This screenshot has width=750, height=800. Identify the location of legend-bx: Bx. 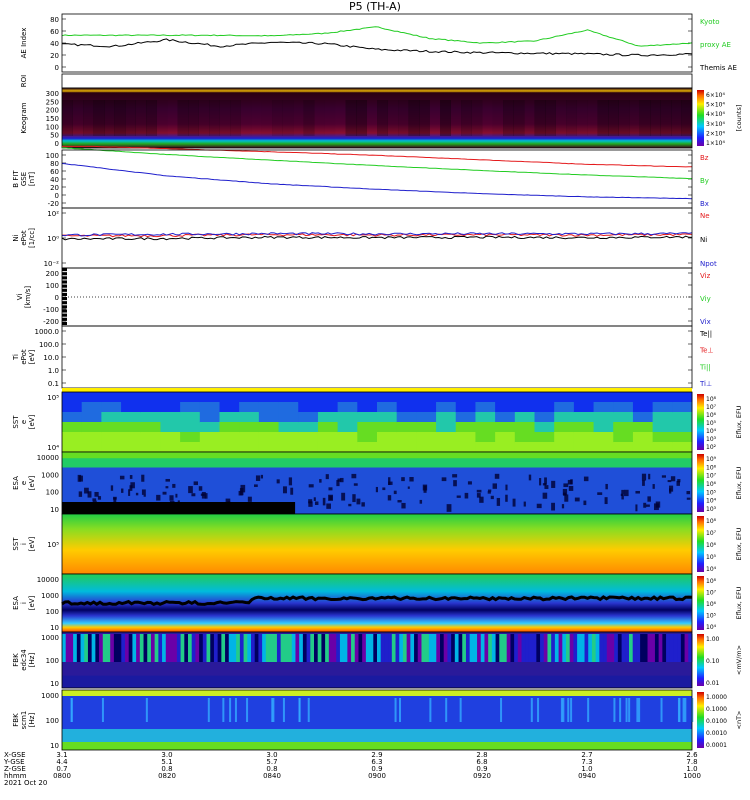
(704, 204).